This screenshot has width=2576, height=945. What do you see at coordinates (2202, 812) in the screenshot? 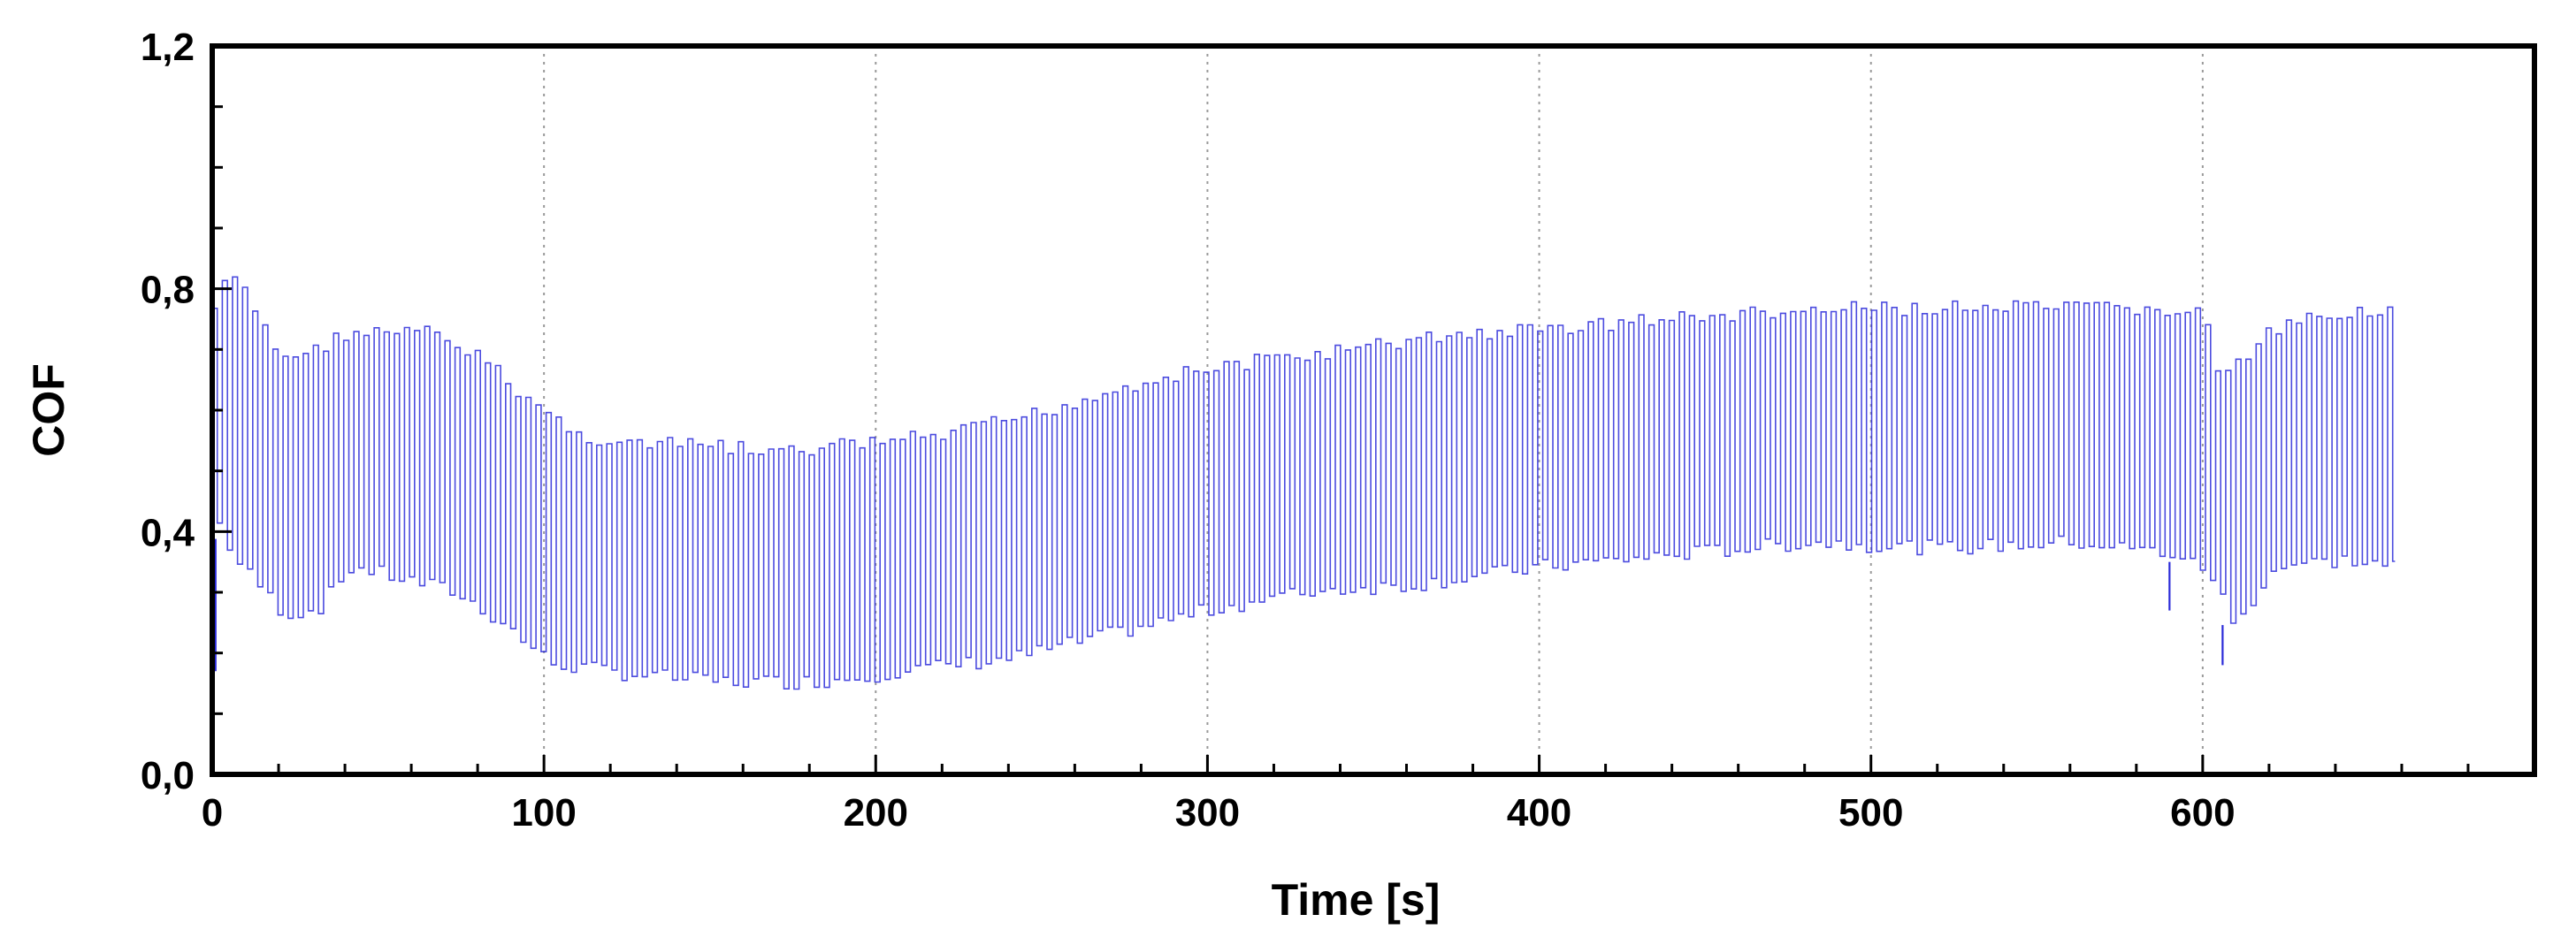
I see `x-tick-label-600: 600` at bounding box center [2202, 812].